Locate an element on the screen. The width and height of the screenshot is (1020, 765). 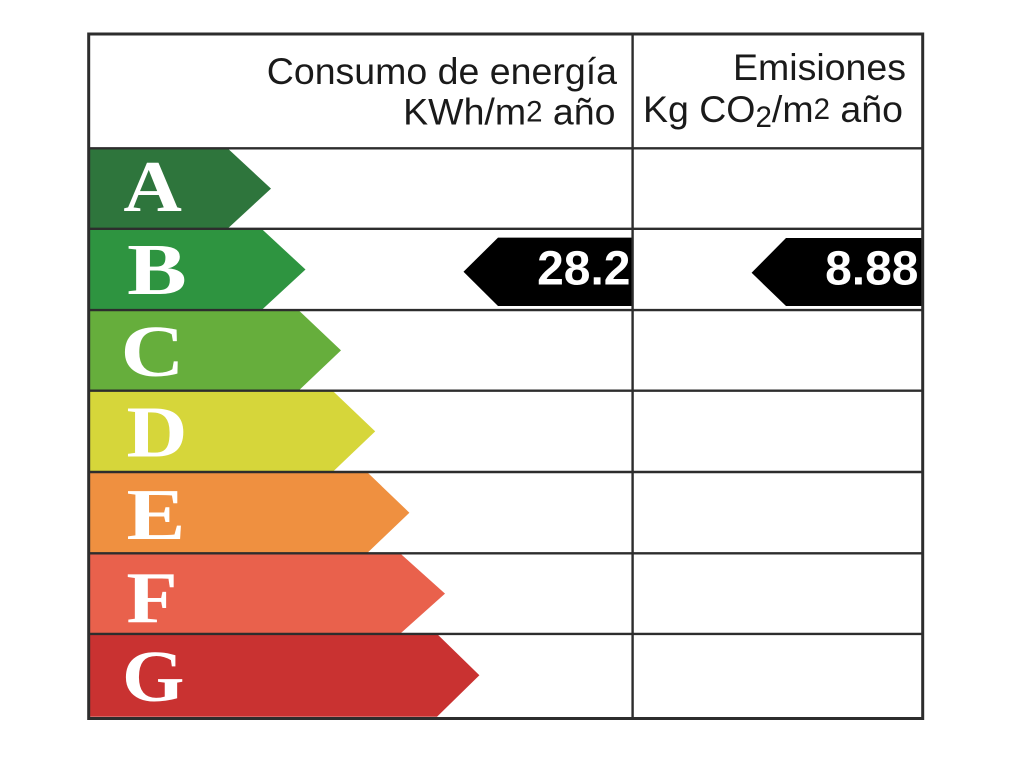
svg-text: D is located at coordinates (157, 433).